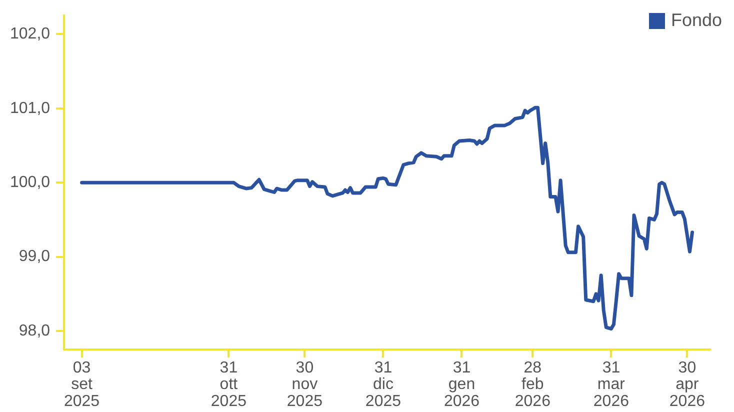 The image size is (734, 412). What do you see at coordinates (383, 384) in the screenshot?
I see `x-tick-label: 31 dic 2025` at bounding box center [383, 384].